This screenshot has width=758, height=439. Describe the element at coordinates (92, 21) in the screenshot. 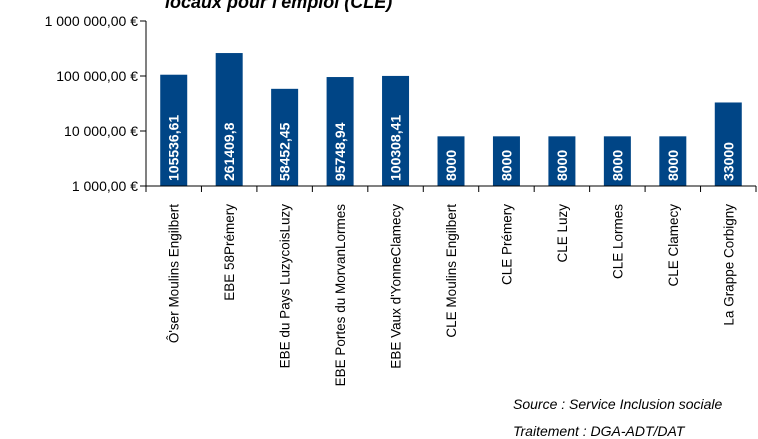

I see `y-tick-label: 1 000 000,00 €` at that location.